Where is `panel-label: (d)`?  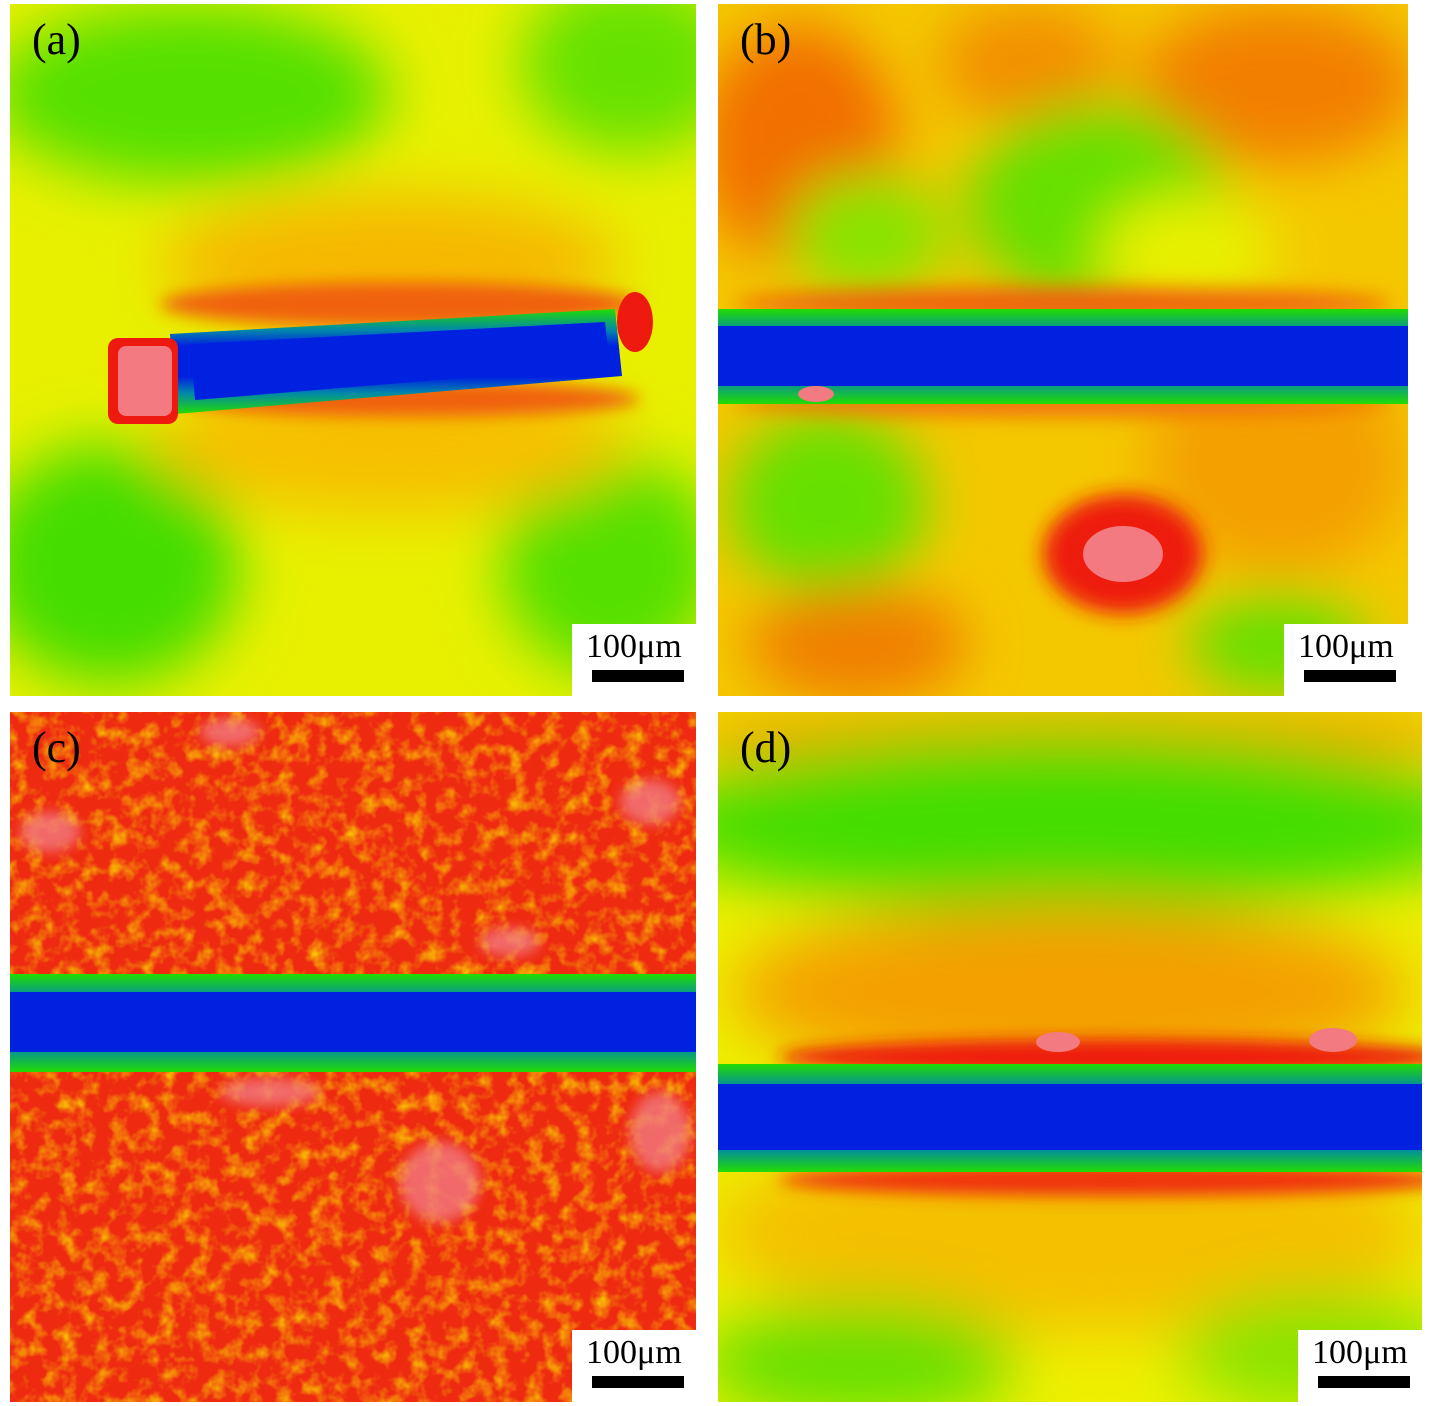 panel-label: (d) is located at coordinates (766, 747).